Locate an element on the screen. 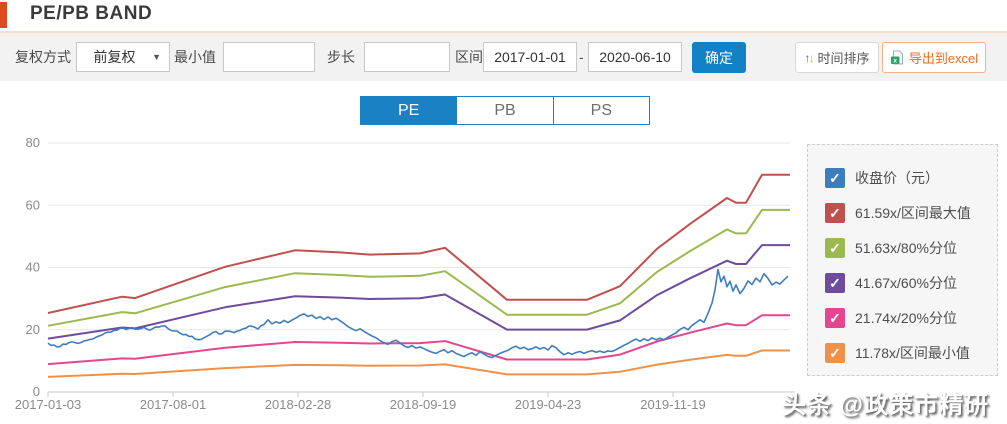  excel-icon: x is located at coordinates (897, 57).